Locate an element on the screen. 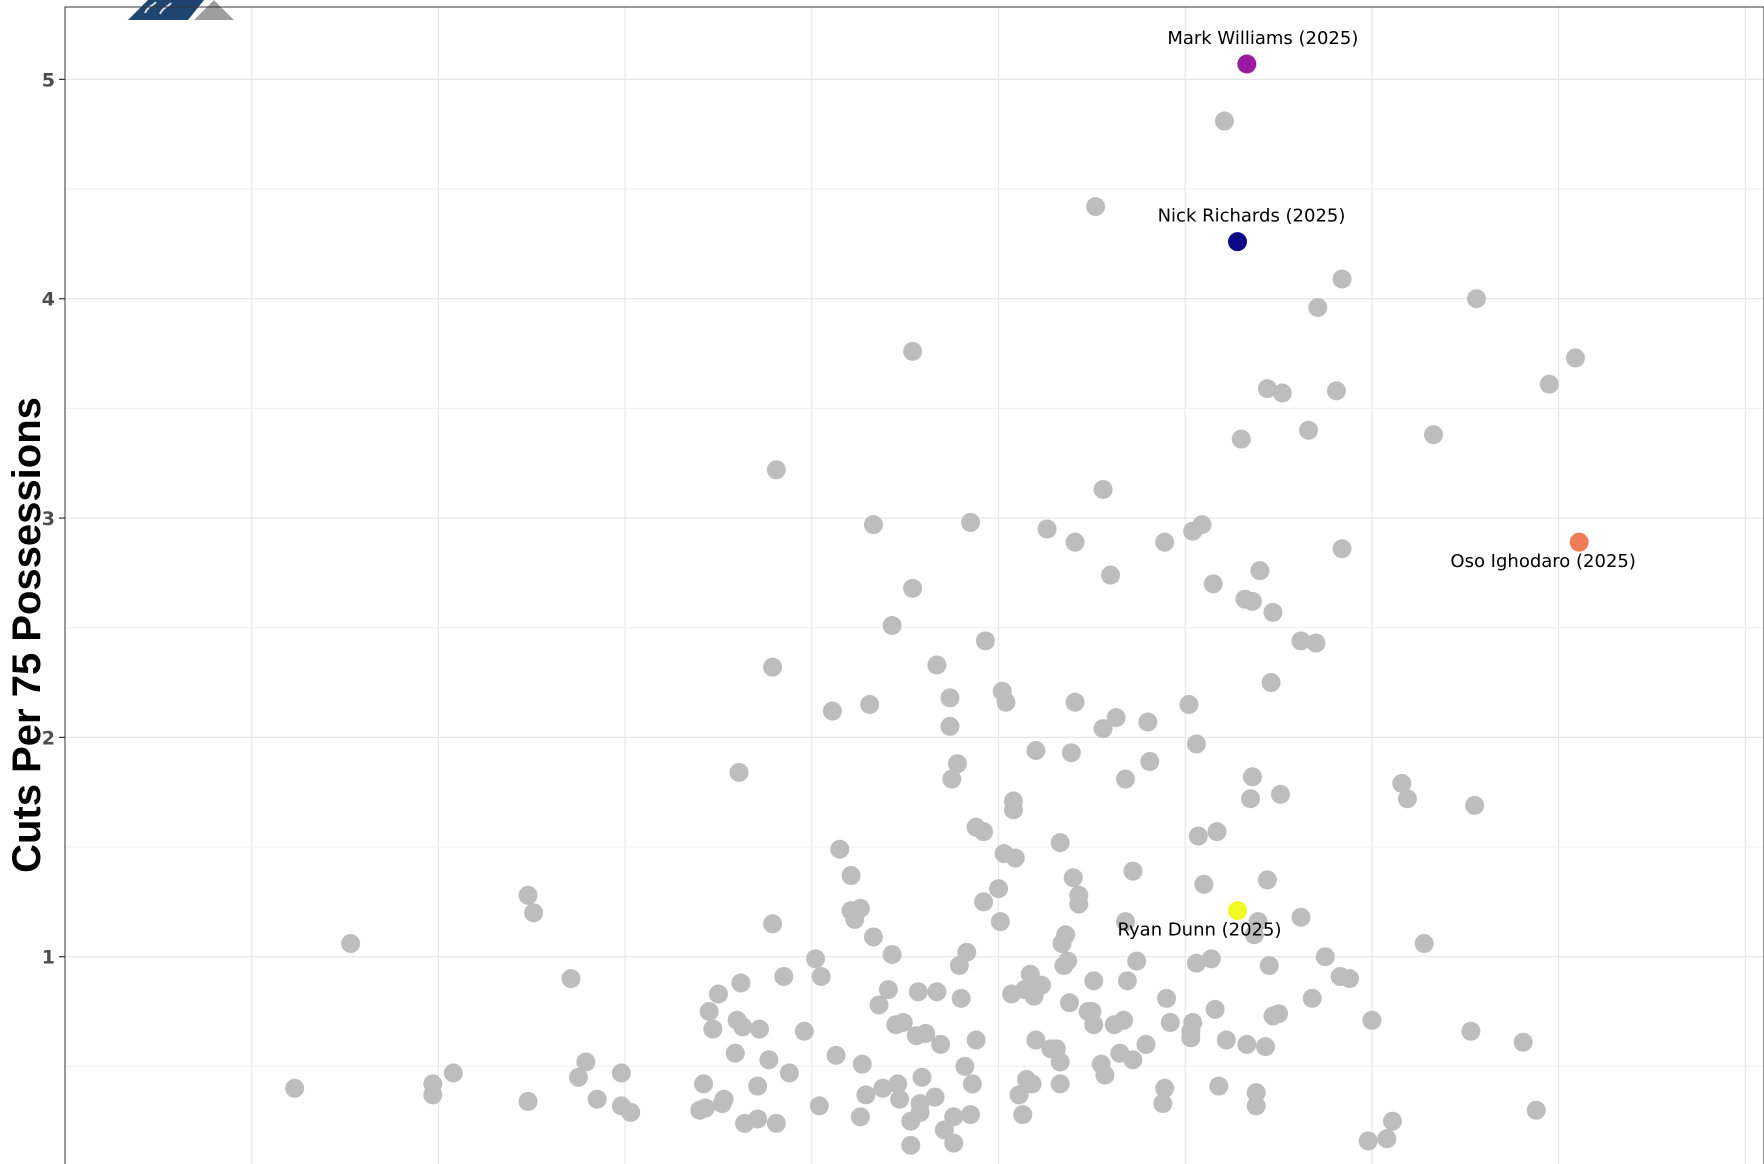 This screenshot has height=1164, width=1764. y-axis: 1 2 3 4 5 is located at coordinates (53, 519).